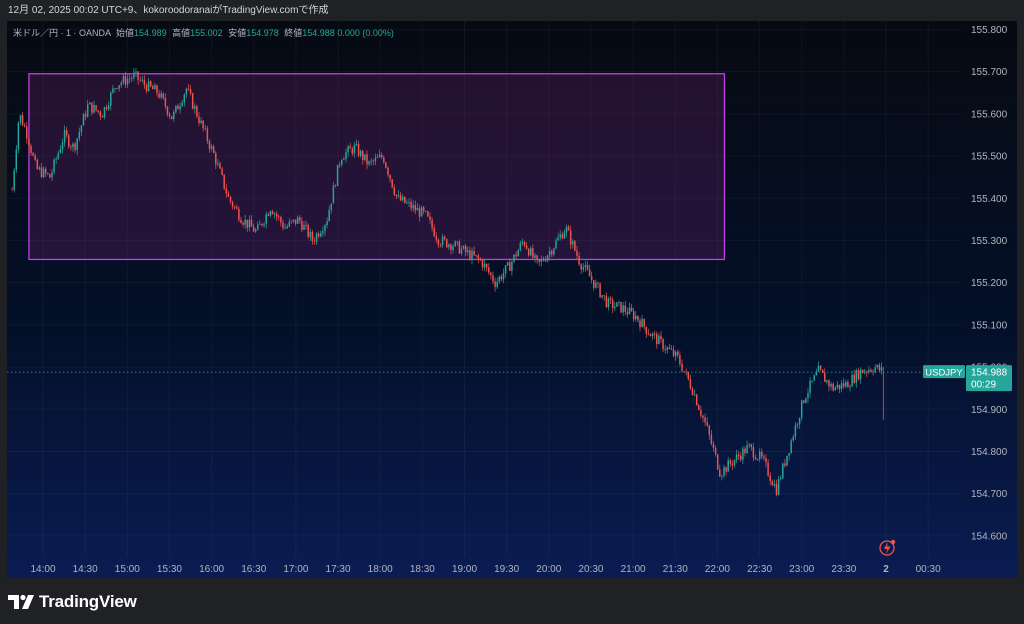  I want to click on flash-icon, so click(887, 547).